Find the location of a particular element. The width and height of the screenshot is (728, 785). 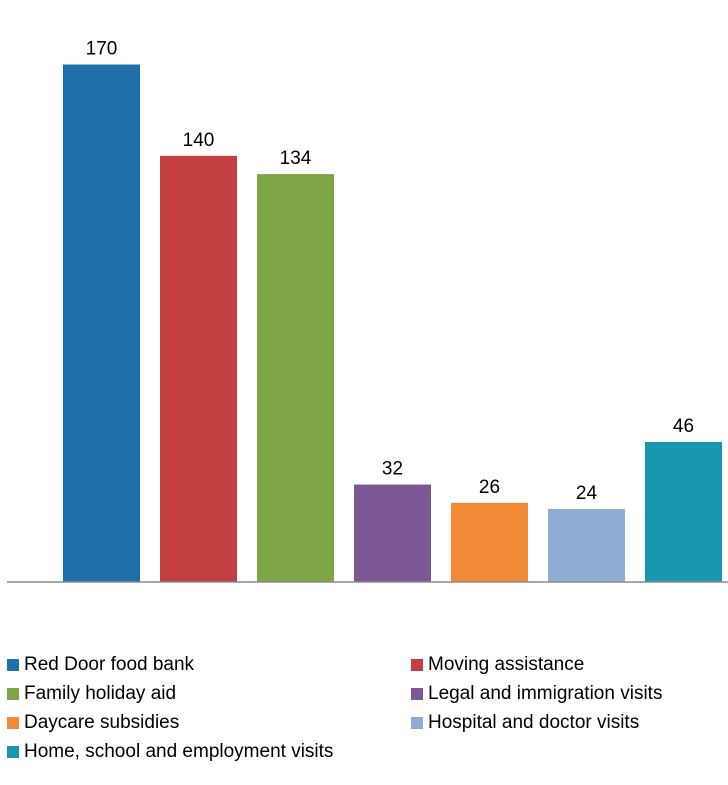

legend-item-6: Home, school and employment visits is located at coordinates (170, 752).